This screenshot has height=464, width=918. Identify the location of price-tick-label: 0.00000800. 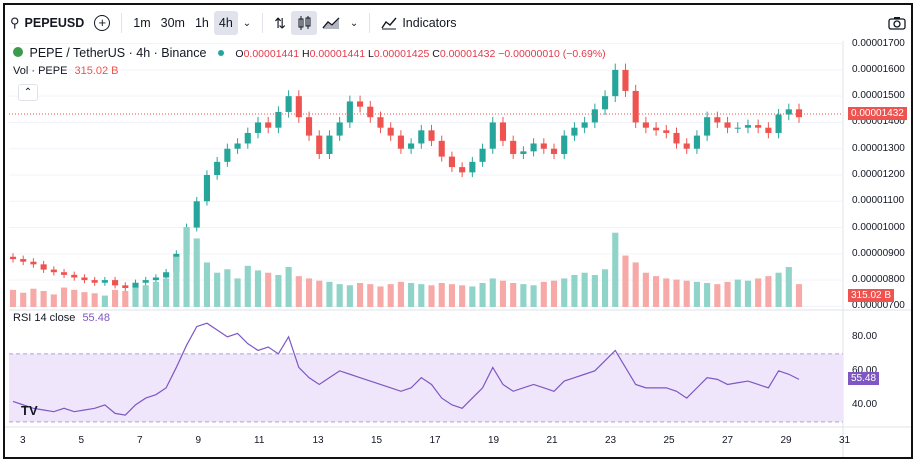
(878, 280).